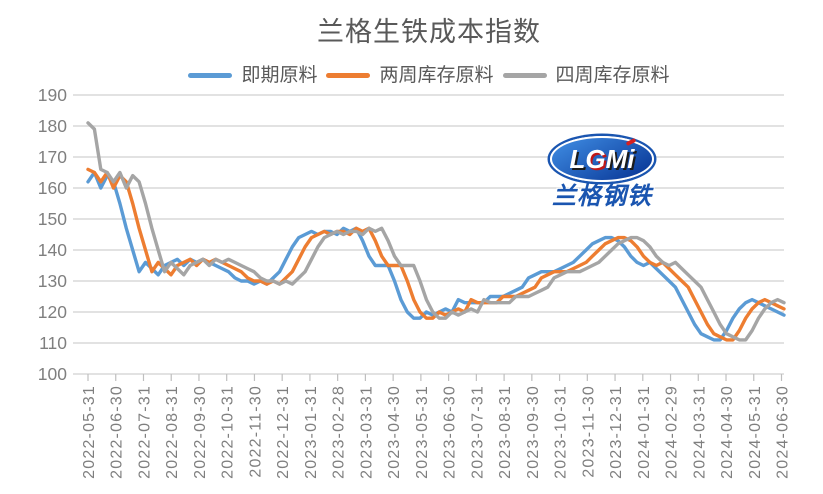 The height and width of the screenshot is (494, 823). What do you see at coordinates (339, 432) in the screenshot?
I see `x-tick-label: 2023-02-28` at bounding box center [339, 432].